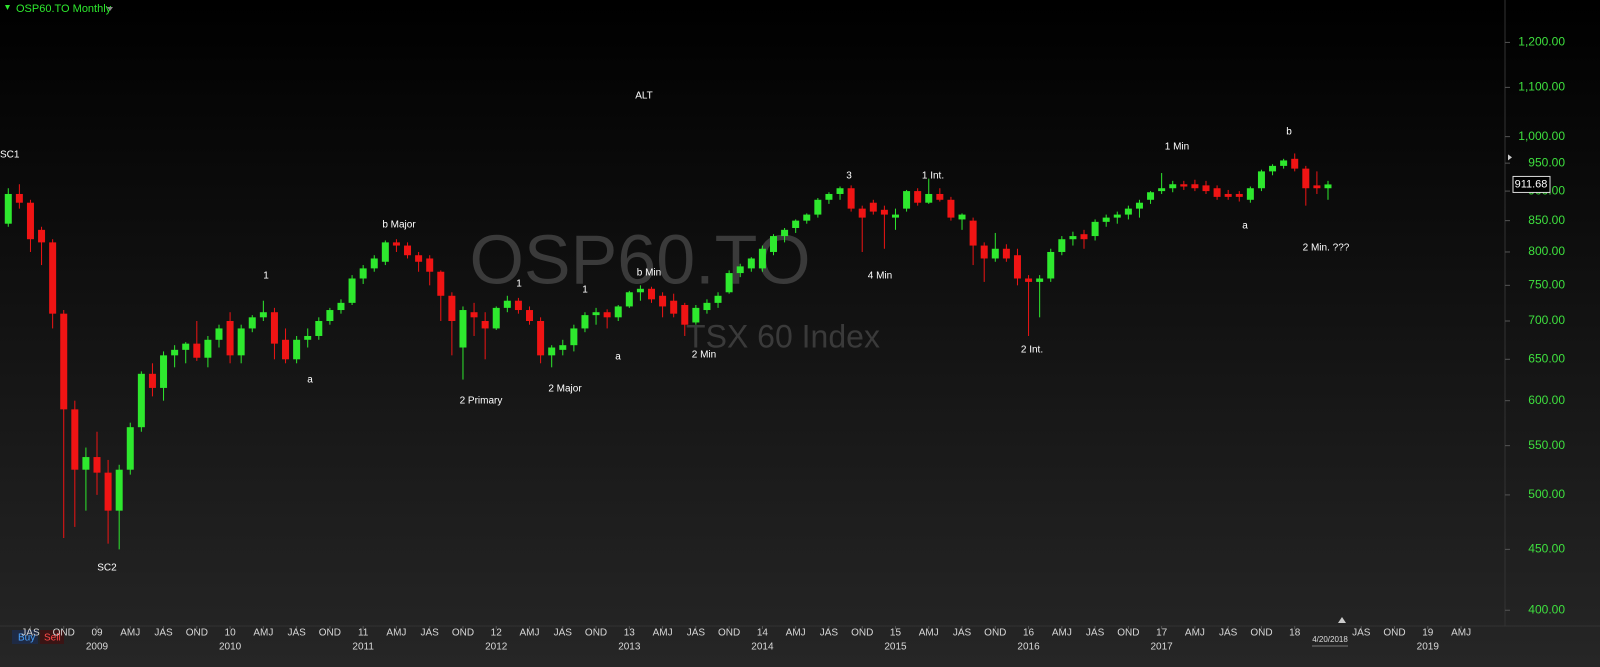  Describe the element at coordinates (704, 355) in the screenshot. I see `wave-annotation: 2 Min` at that location.